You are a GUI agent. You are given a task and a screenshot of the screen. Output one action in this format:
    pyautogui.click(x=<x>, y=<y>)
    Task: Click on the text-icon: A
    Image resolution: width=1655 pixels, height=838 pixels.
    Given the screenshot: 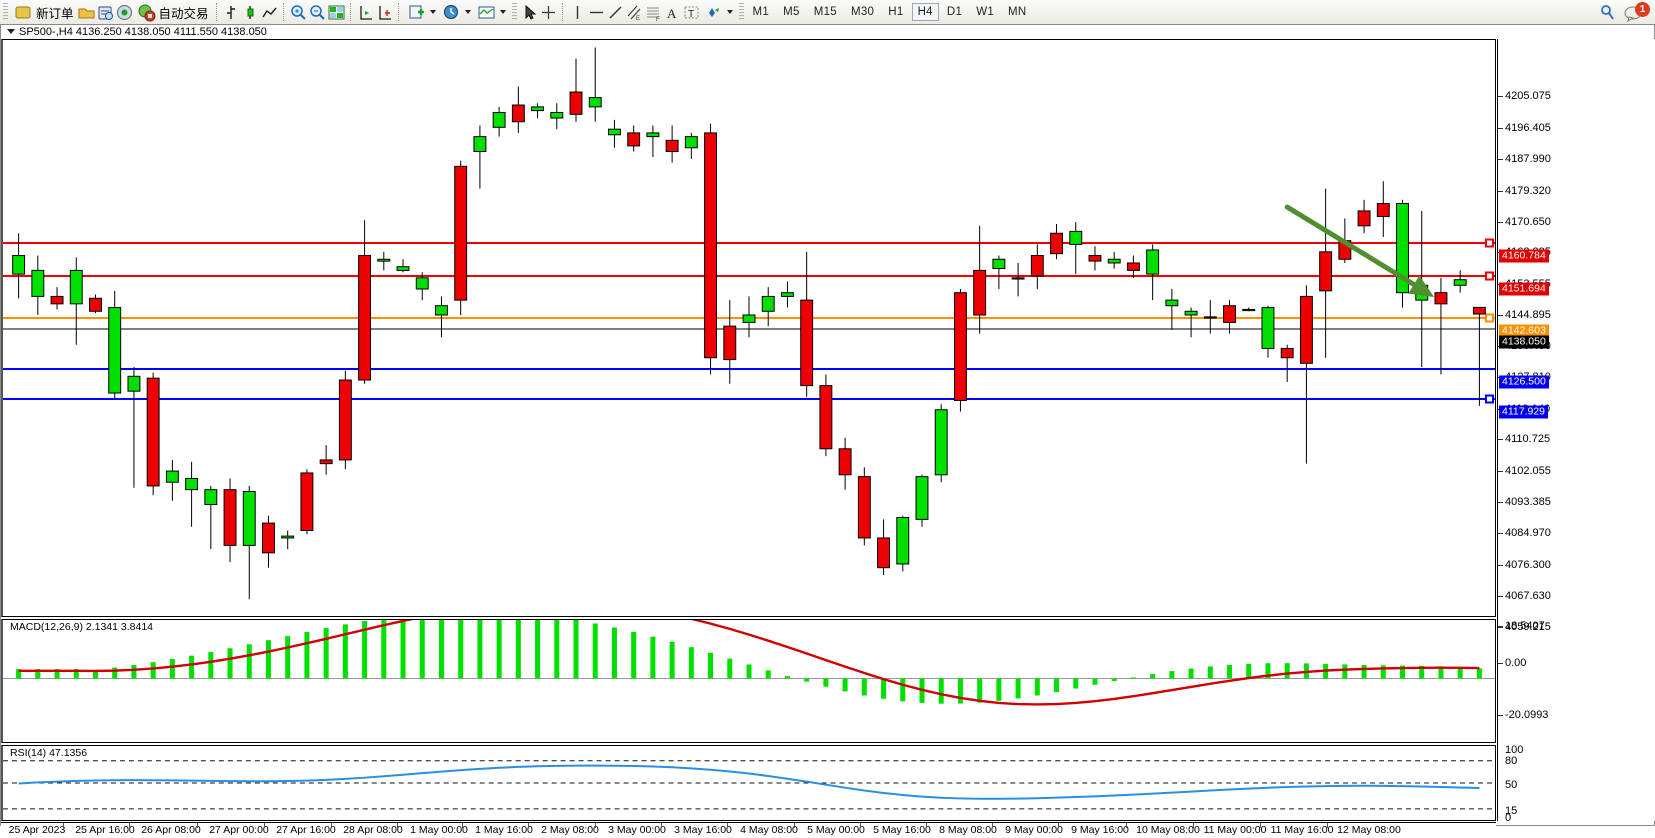 What is the action you would take?
    pyautogui.click(x=672, y=12)
    